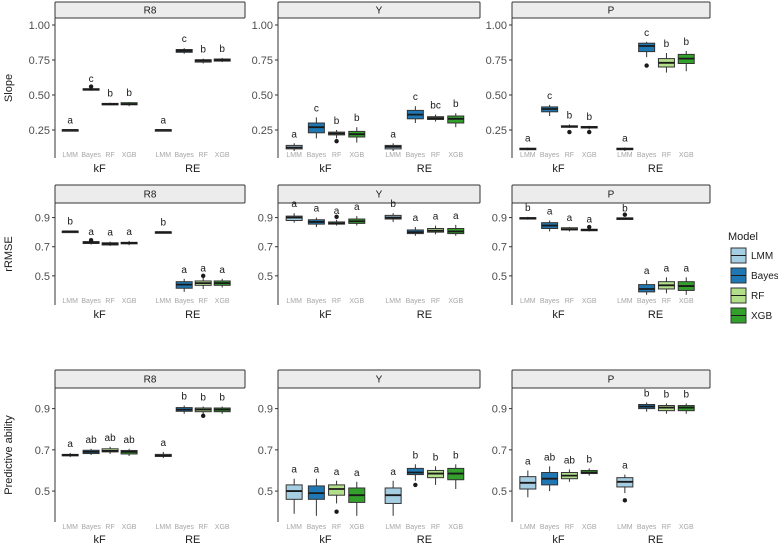 This screenshot has width=778, height=545. I want to click on legend-item-xgb: XGB, so click(751, 315).